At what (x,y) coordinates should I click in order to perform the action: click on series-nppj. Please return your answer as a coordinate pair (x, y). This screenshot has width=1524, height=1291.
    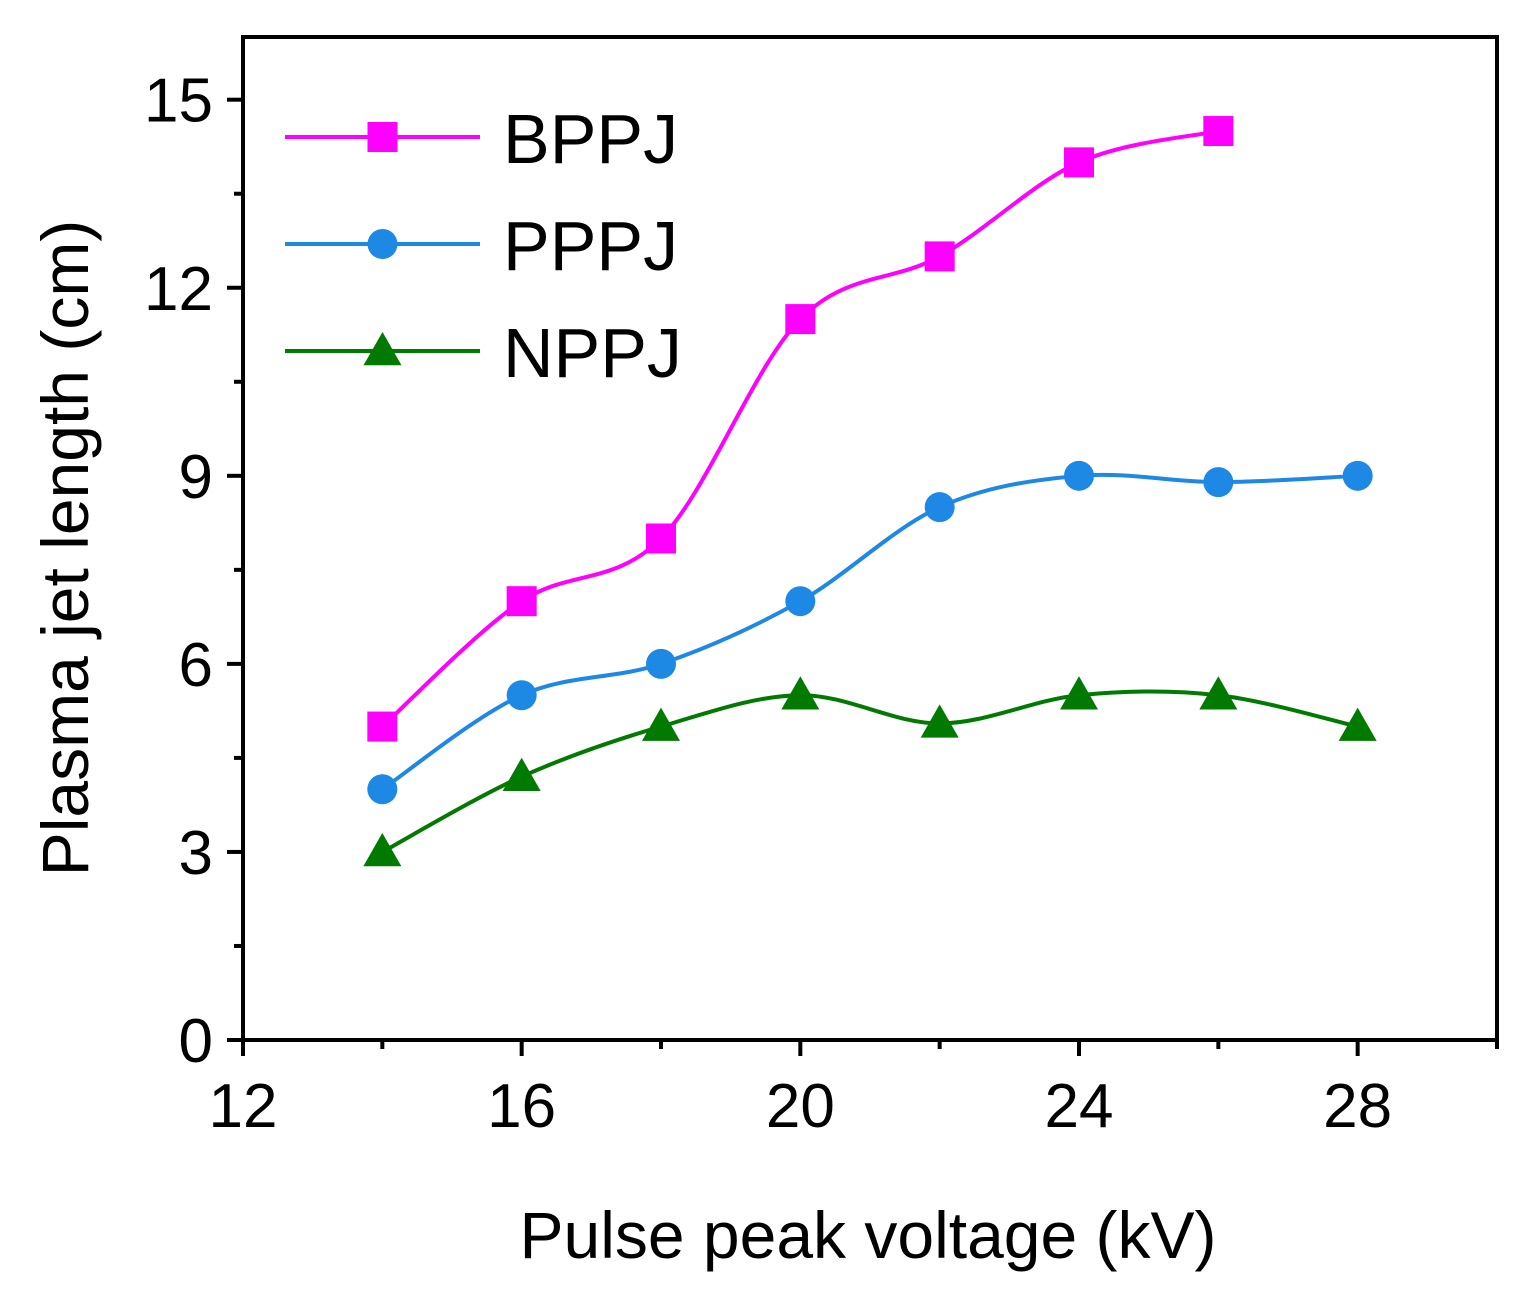
    Looking at the image, I should click on (870, 771).